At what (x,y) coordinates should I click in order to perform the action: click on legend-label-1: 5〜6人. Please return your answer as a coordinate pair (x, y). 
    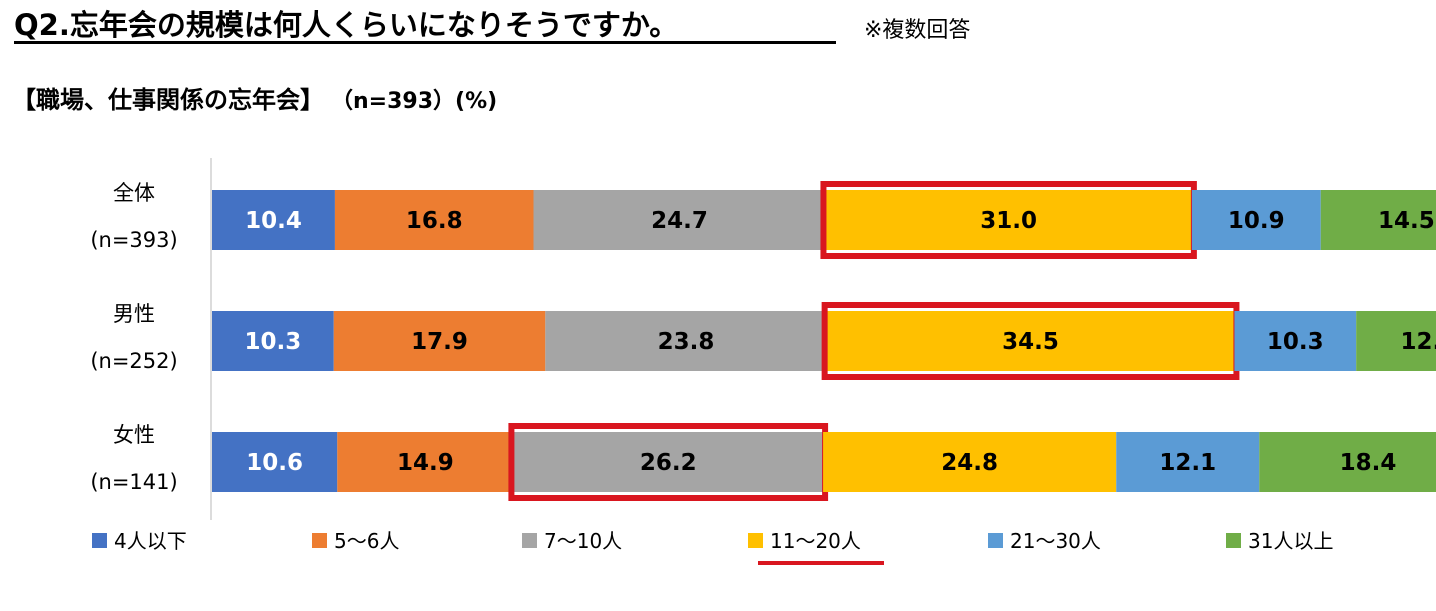
    Looking at the image, I should click on (366, 541).